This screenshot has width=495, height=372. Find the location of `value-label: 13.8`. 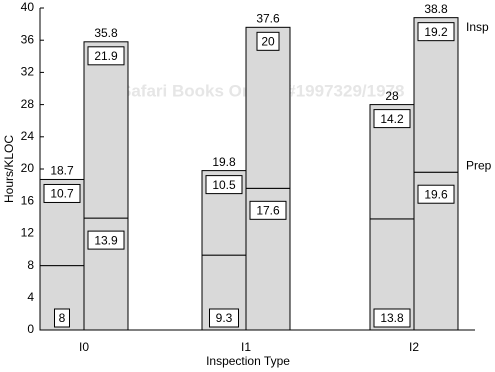

value-label: 13.8 is located at coordinates (392, 318).